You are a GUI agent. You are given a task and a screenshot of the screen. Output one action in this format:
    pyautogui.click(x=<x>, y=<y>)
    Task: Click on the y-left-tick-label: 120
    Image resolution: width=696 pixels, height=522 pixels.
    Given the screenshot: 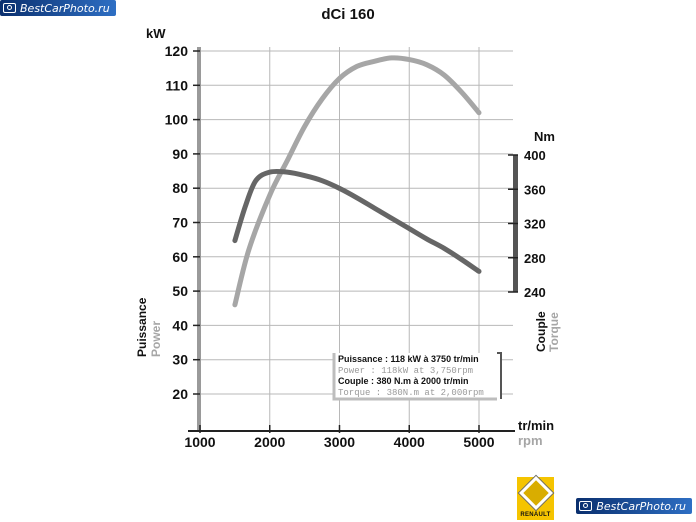 What is the action you would take?
    pyautogui.click(x=177, y=51)
    